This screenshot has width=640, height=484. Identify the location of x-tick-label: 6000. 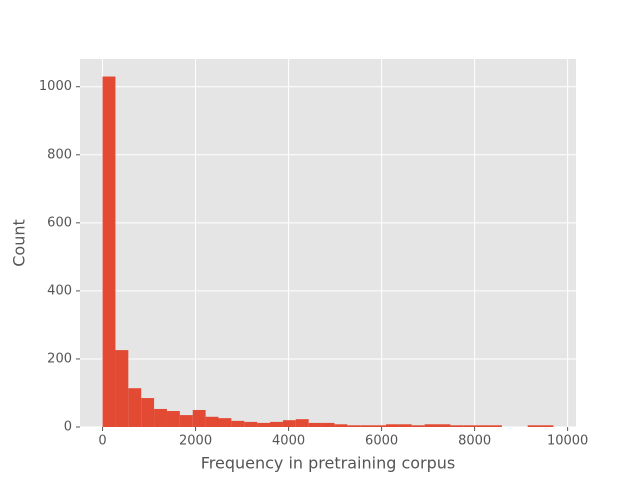
(381, 441).